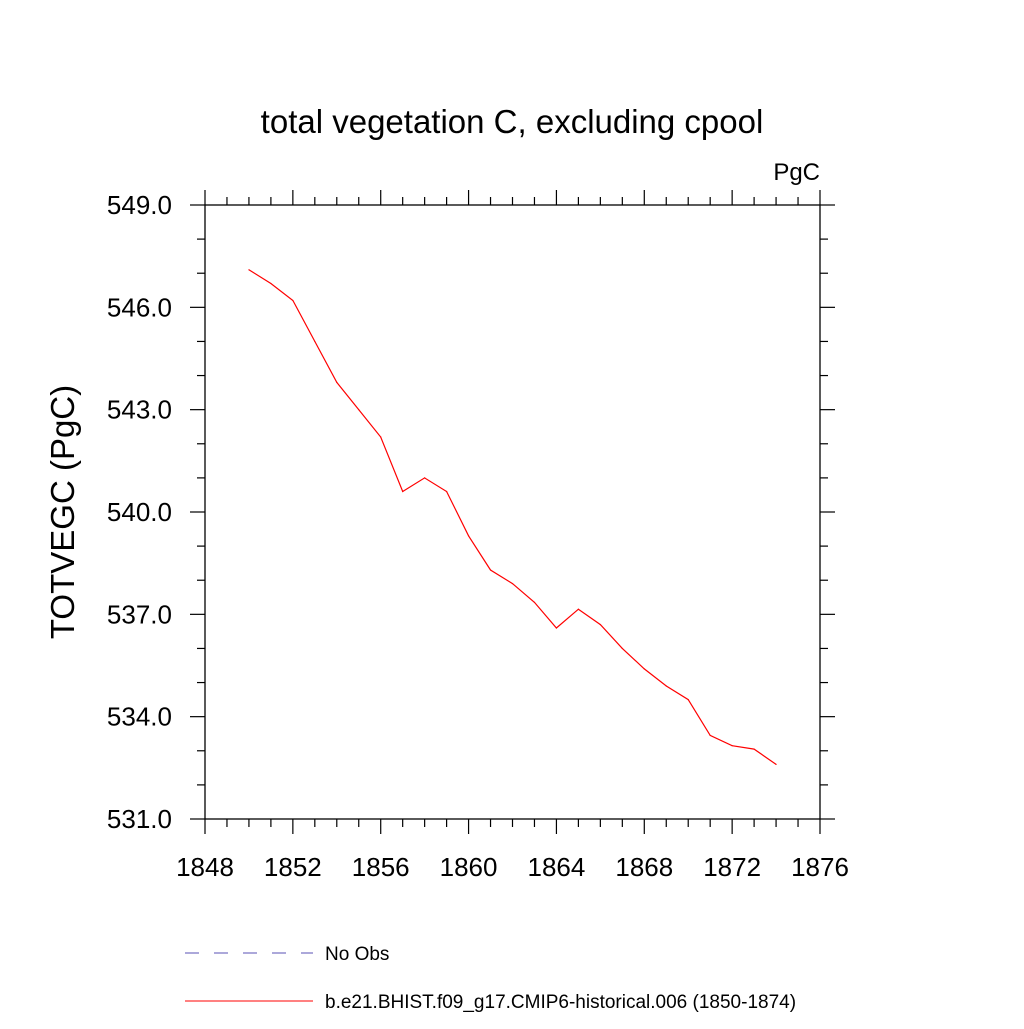 The width and height of the screenshot is (1024, 1029). I want to click on x-tick-label: 1868, so click(644, 867).